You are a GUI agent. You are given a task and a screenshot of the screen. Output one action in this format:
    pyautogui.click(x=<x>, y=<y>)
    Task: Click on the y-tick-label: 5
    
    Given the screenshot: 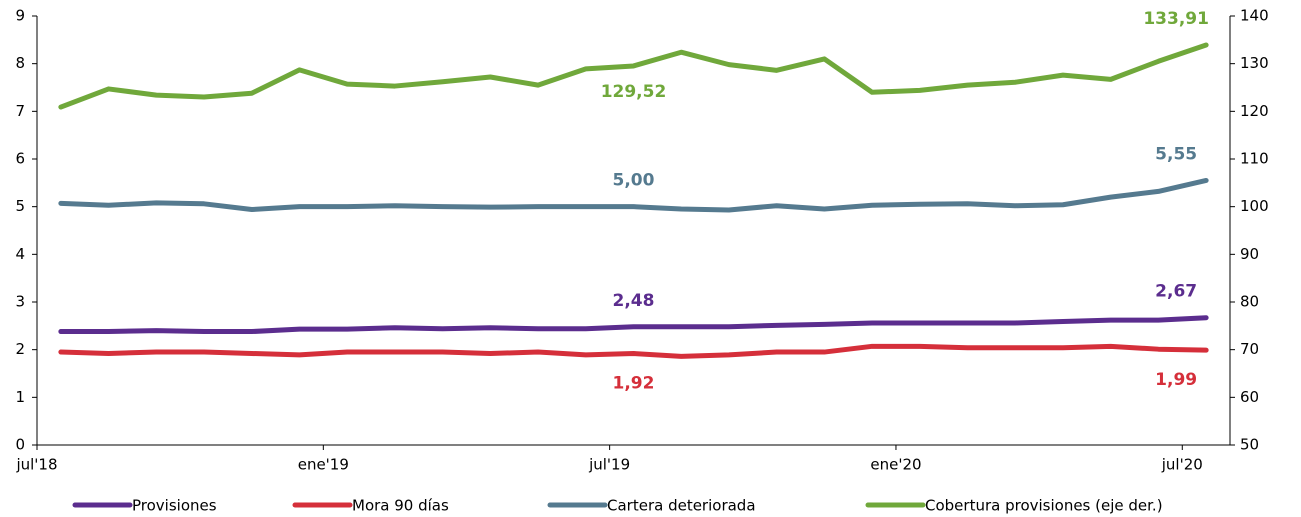 What is the action you would take?
    pyautogui.click(x=20, y=206)
    